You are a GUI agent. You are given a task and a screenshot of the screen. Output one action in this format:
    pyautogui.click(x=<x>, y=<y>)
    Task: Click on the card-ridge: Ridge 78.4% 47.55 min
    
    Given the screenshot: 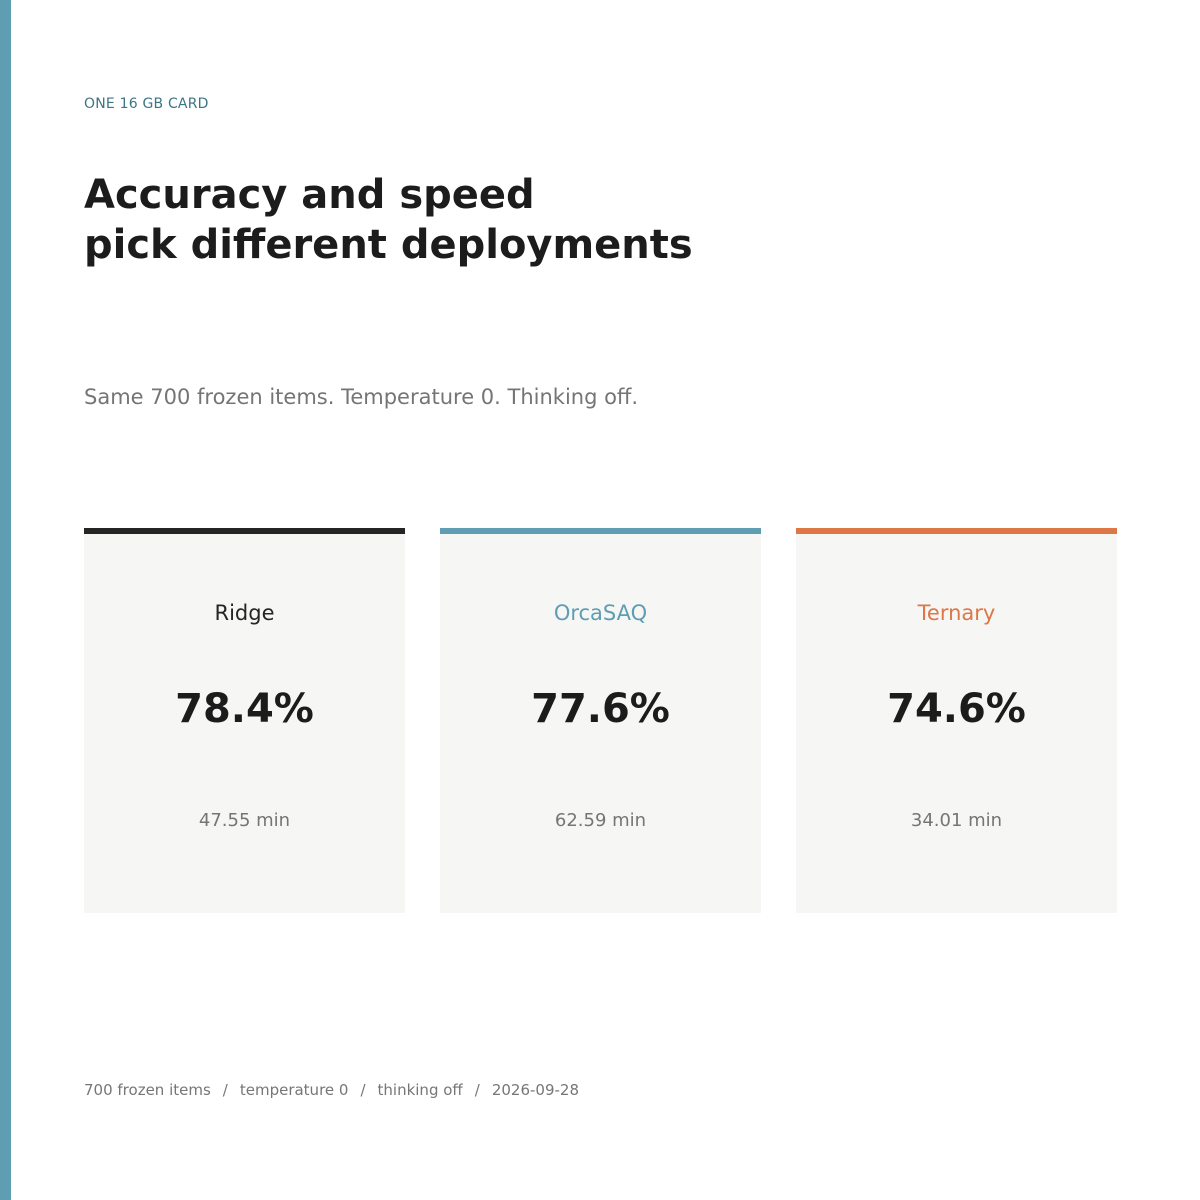 What is the action you would take?
    pyautogui.click(x=244, y=720)
    